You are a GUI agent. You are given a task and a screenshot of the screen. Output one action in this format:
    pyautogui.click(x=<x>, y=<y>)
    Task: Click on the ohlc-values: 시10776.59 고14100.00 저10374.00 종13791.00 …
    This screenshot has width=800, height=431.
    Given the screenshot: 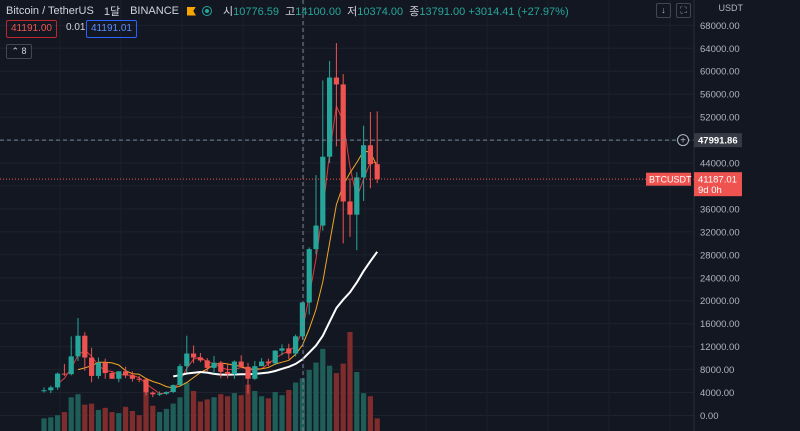 What is the action you would take?
    pyautogui.click(x=394, y=11)
    